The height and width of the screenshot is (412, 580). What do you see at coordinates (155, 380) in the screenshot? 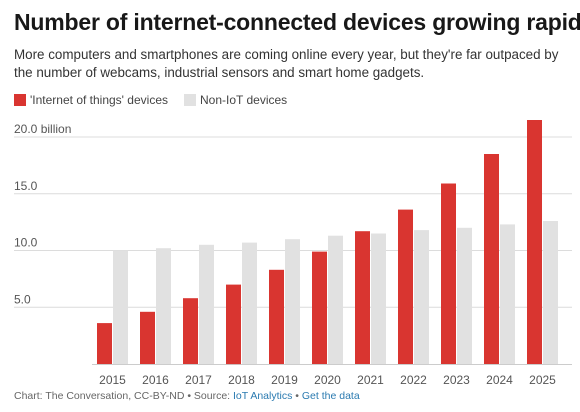
I see `x-tick-label: 2016` at bounding box center [155, 380].